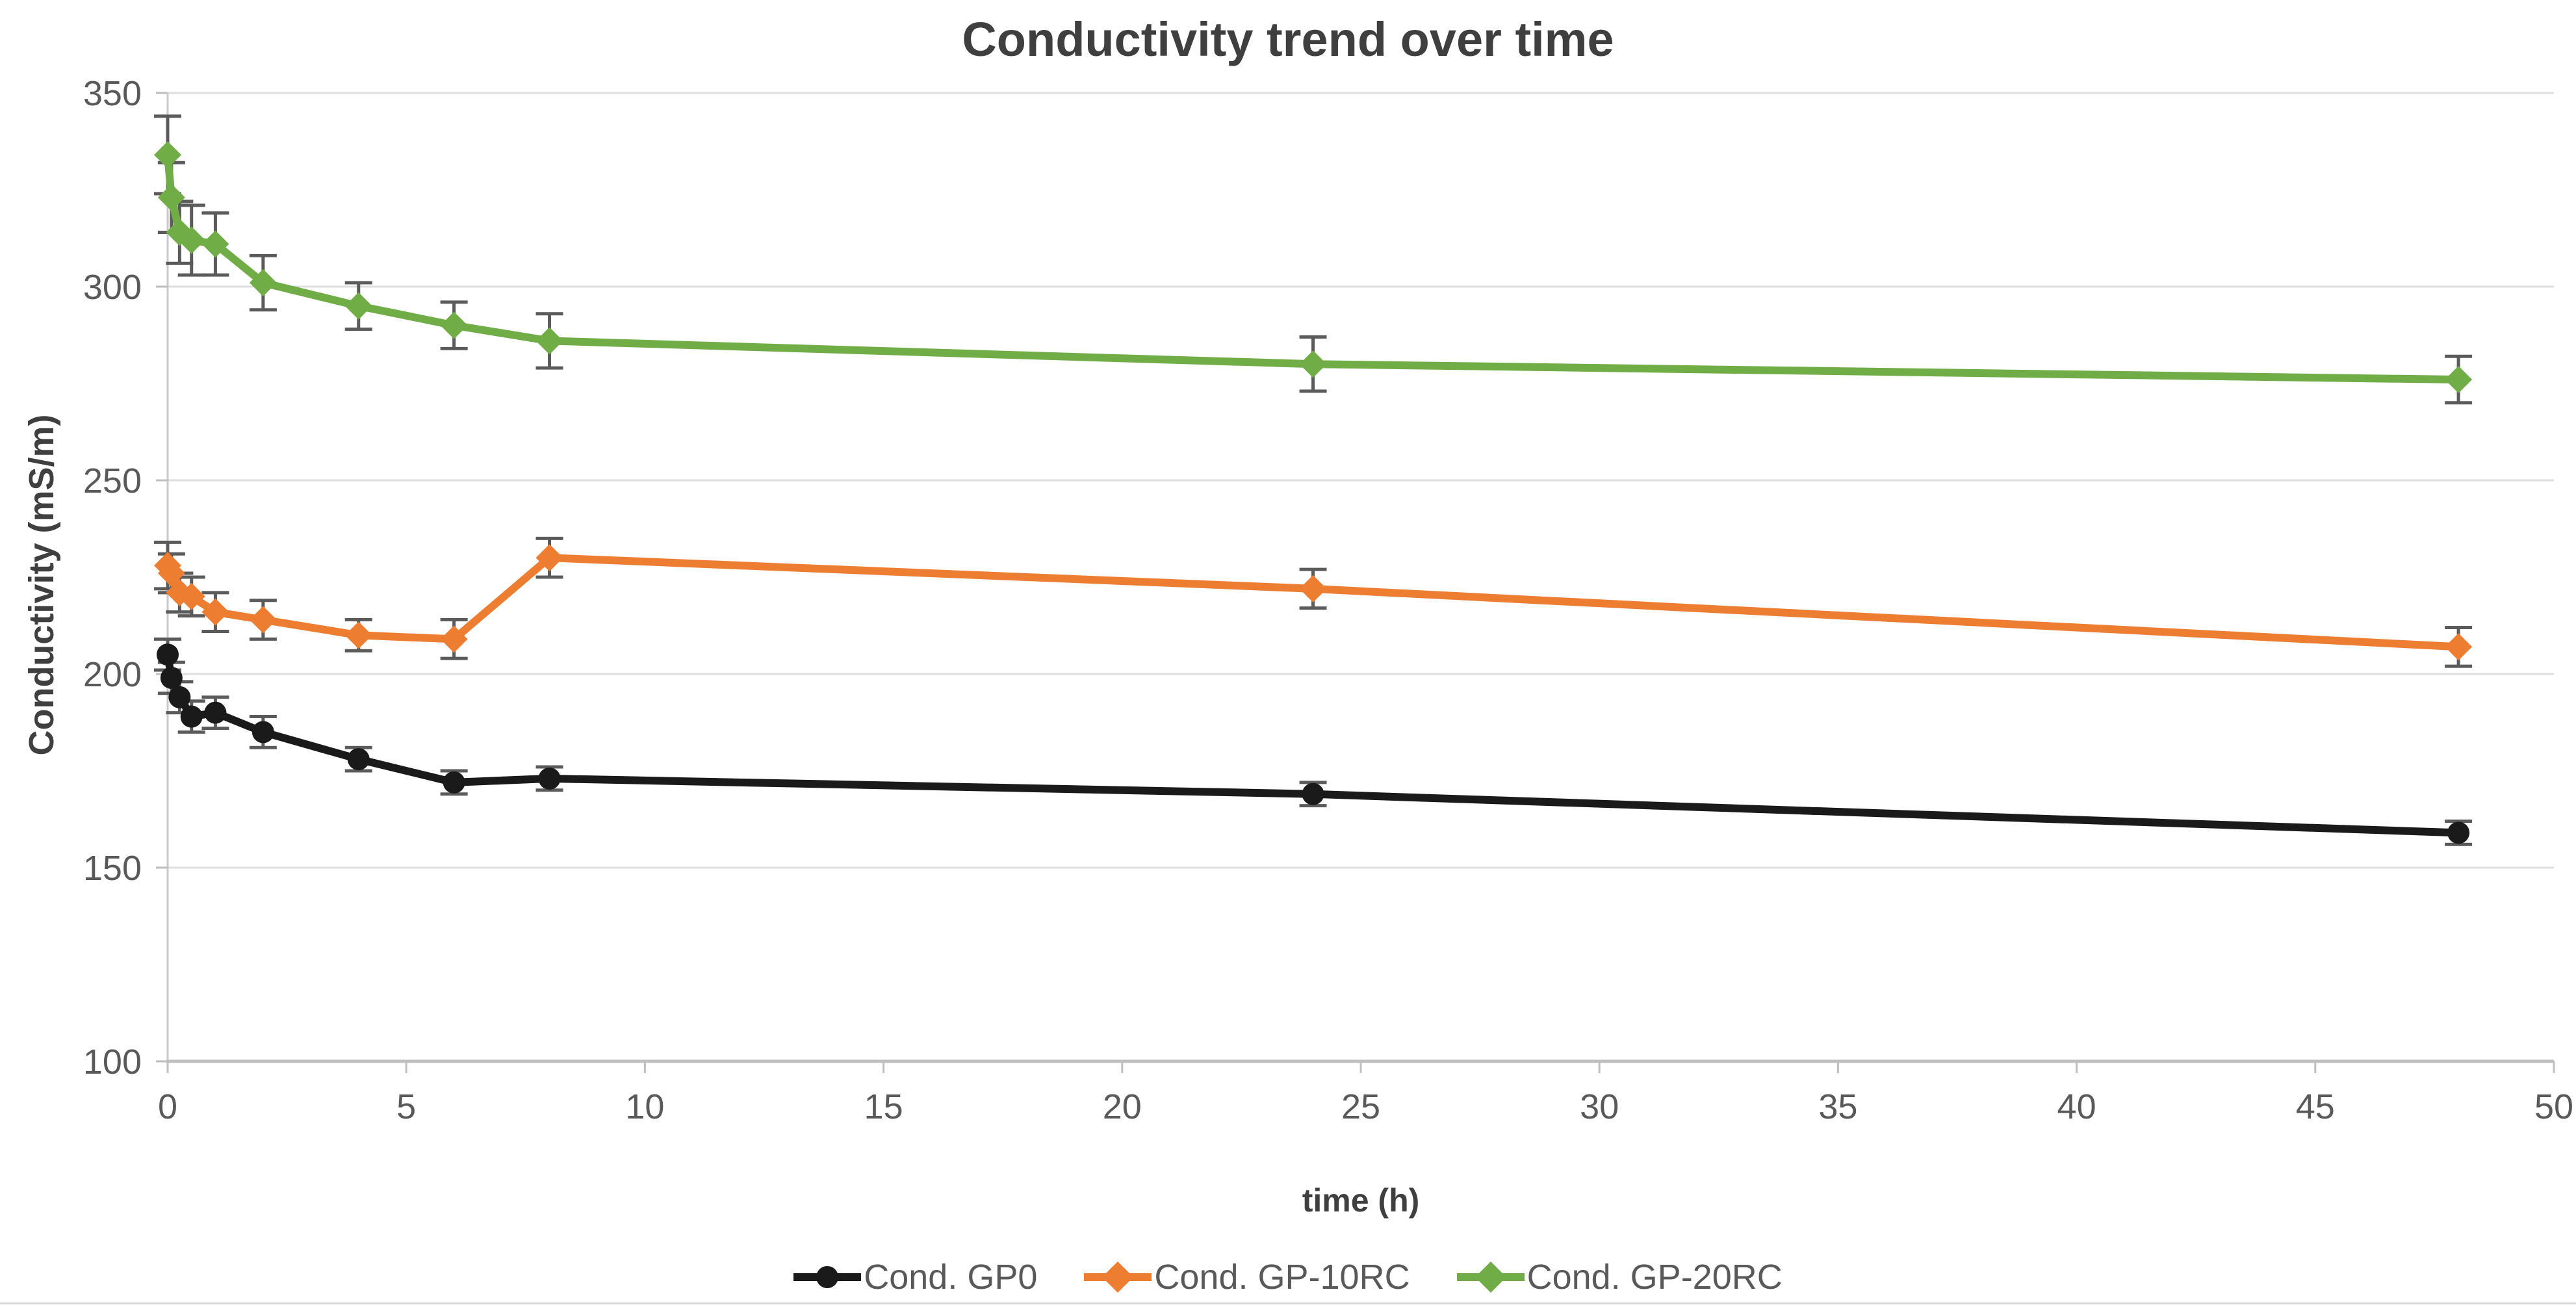  Describe the element at coordinates (112, 1061) in the screenshot. I see `y-tick-label-100: 100` at that location.